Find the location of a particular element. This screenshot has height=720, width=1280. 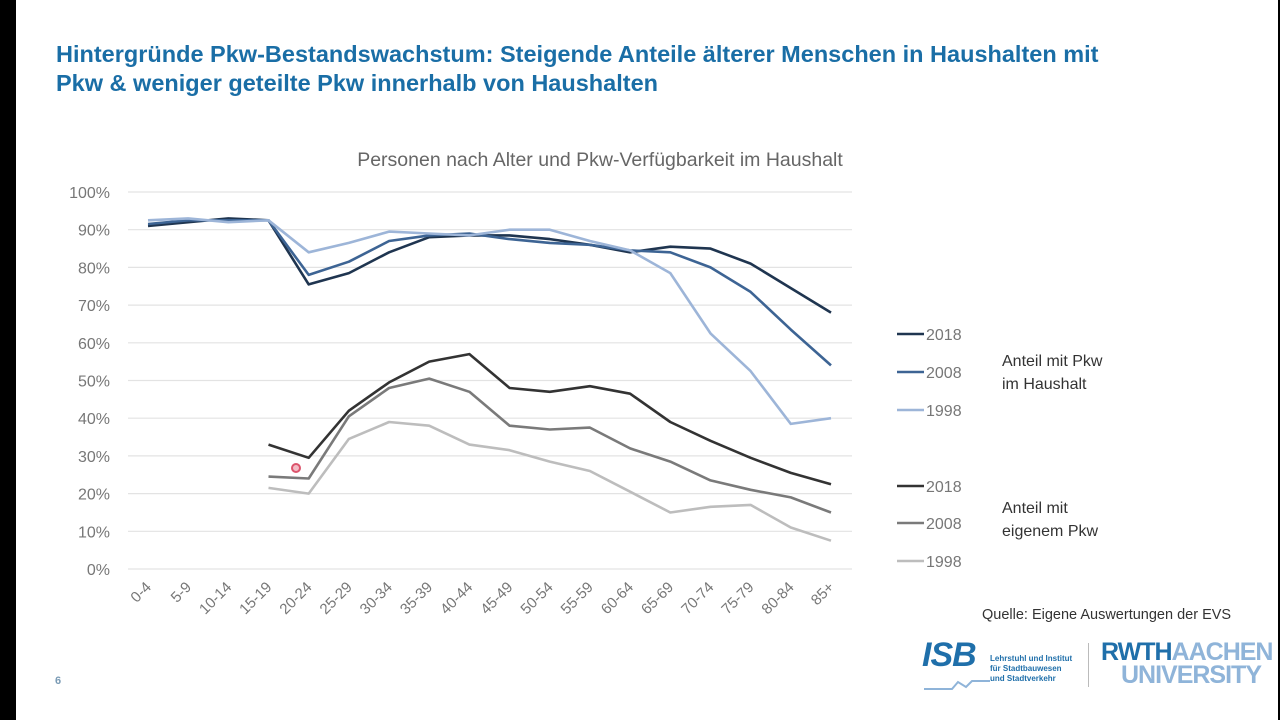

x-tick-label: 75-79 is located at coordinates (737, 598).